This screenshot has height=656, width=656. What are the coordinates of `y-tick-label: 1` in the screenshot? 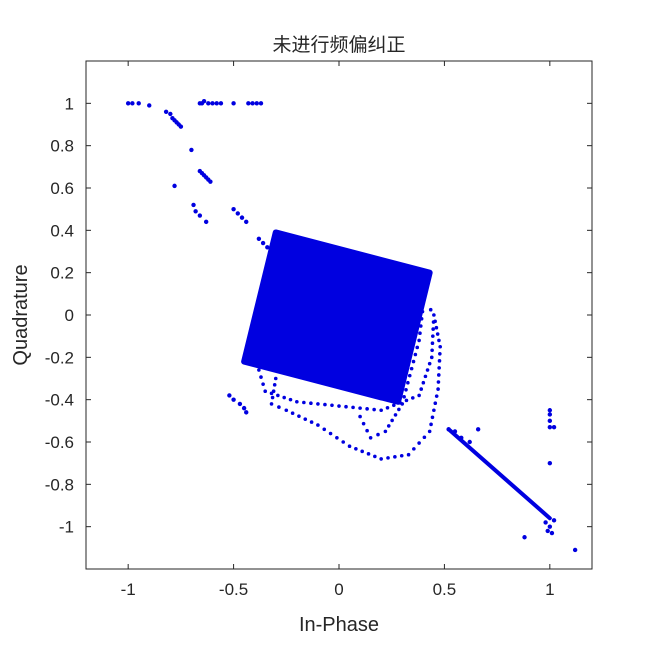 It's located at (69, 103).